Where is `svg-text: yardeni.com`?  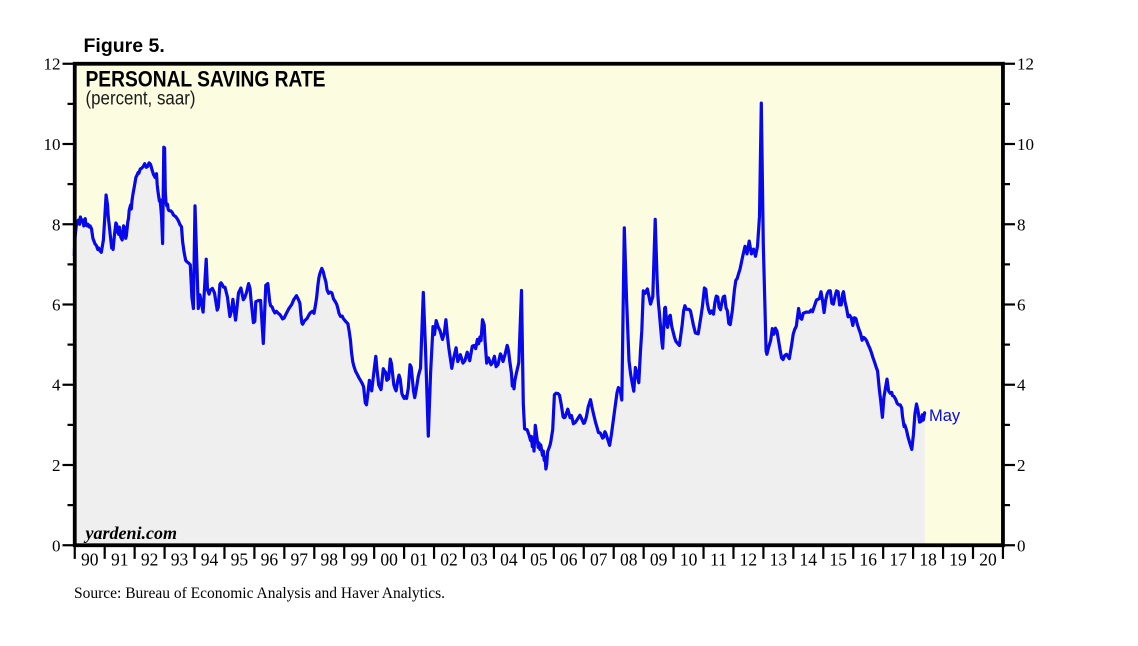 svg-text: yardeni.com is located at coordinates (131, 533).